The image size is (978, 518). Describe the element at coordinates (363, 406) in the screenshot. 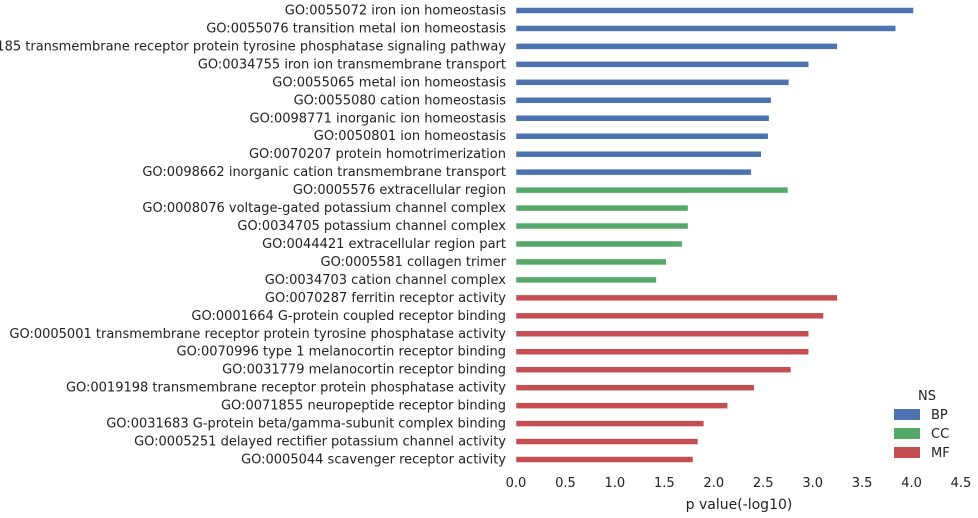

I see `category-label: GO:0071855 neuropeptide receptor binding` at that location.